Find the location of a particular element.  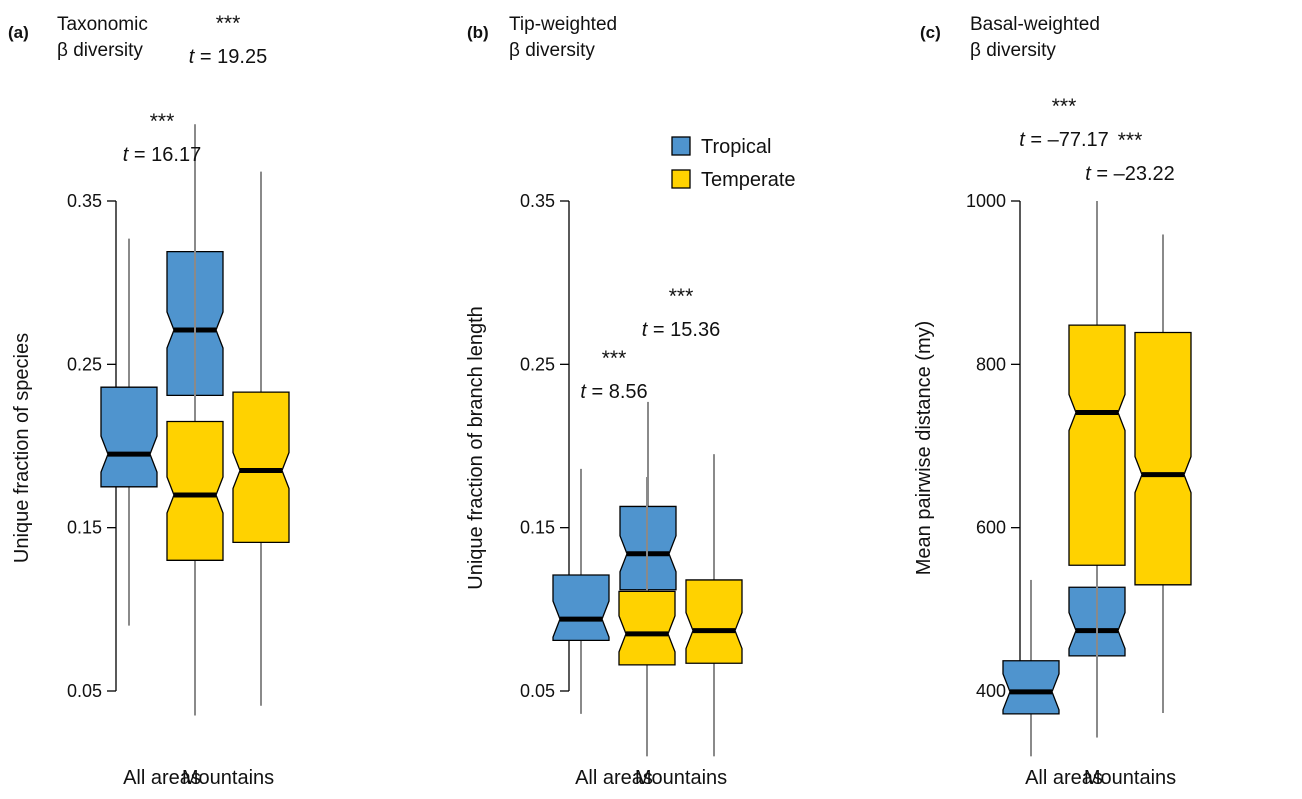

panel-title-line: Tip-weighted is located at coordinates (563, 24).